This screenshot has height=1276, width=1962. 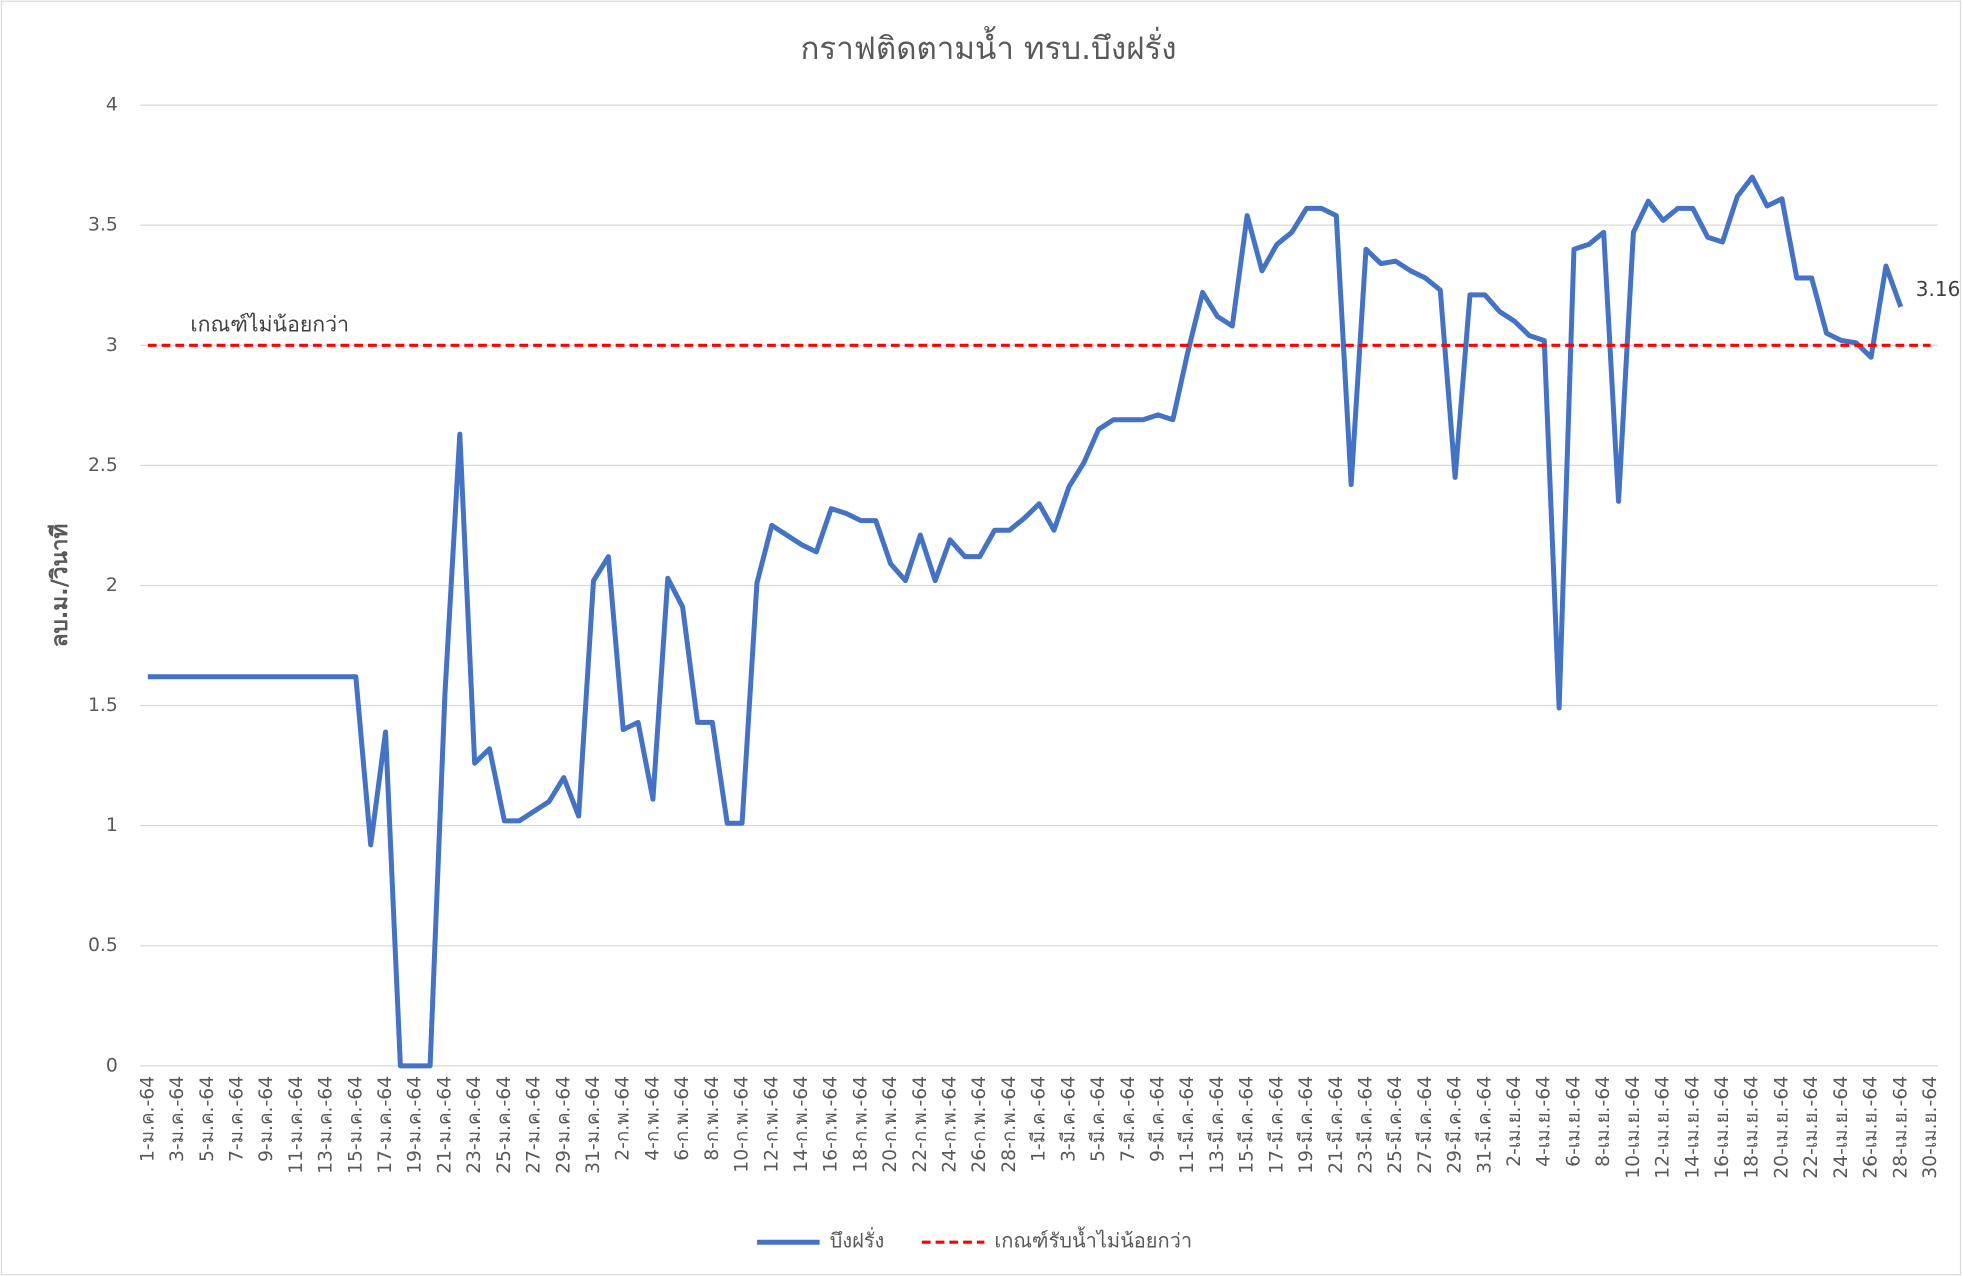 What do you see at coordinates (1900, 1127) in the screenshot?
I see `x-tick-label: 28-เม.ย.-64` at bounding box center [1900, 1127].